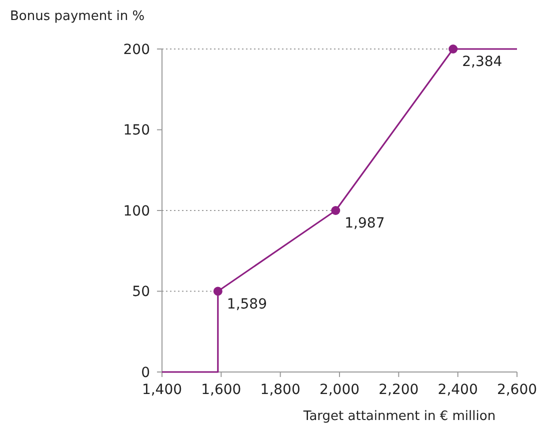  Describe the element at coordinates (141, 292) in the screenshot. I see `y-tick-label: 50` at that location.